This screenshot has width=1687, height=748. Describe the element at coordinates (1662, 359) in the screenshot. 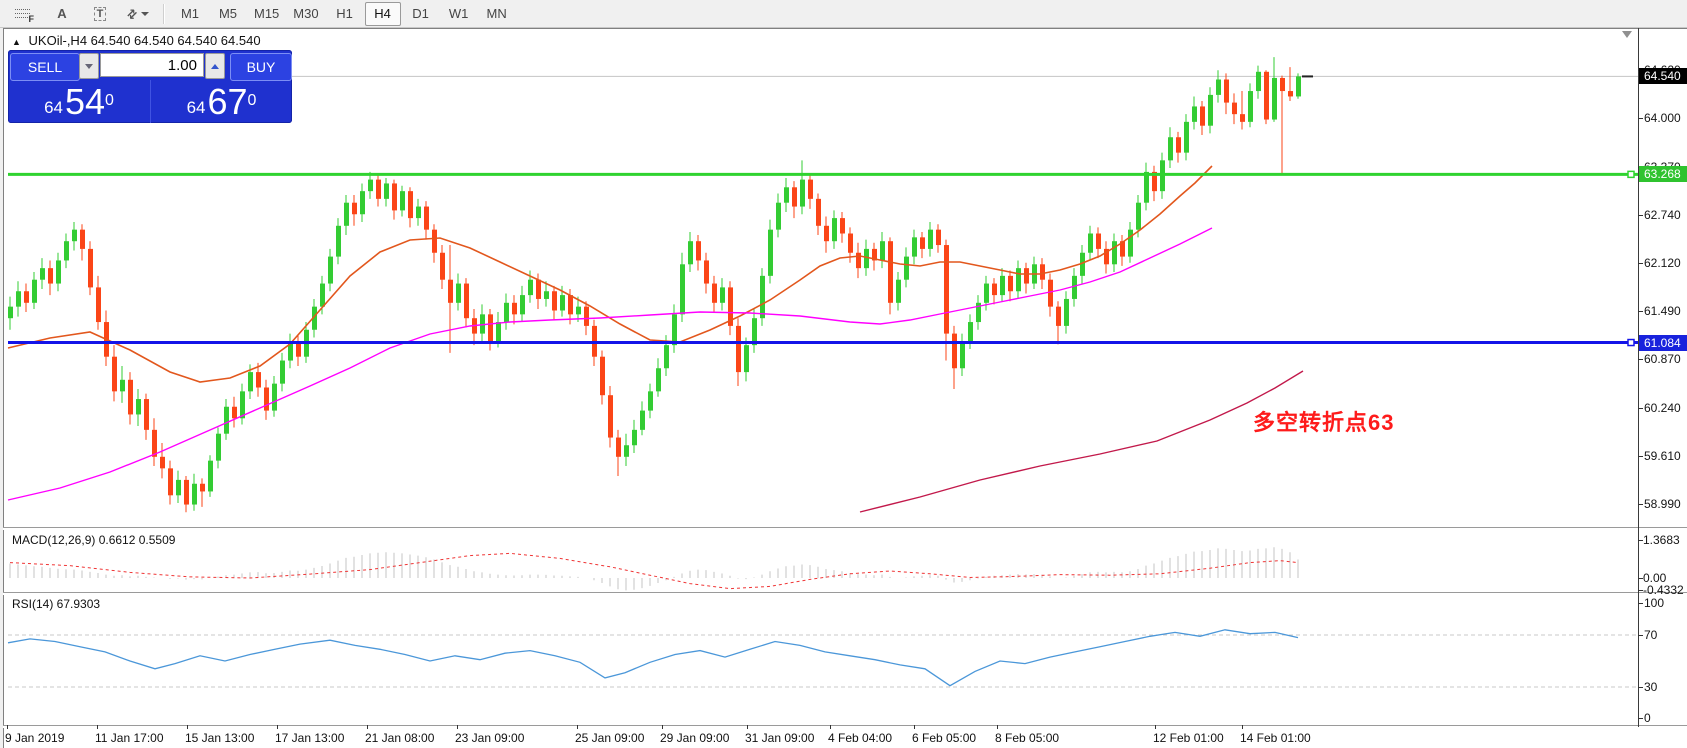

I see `price-tick-label: 60.870` at that location.